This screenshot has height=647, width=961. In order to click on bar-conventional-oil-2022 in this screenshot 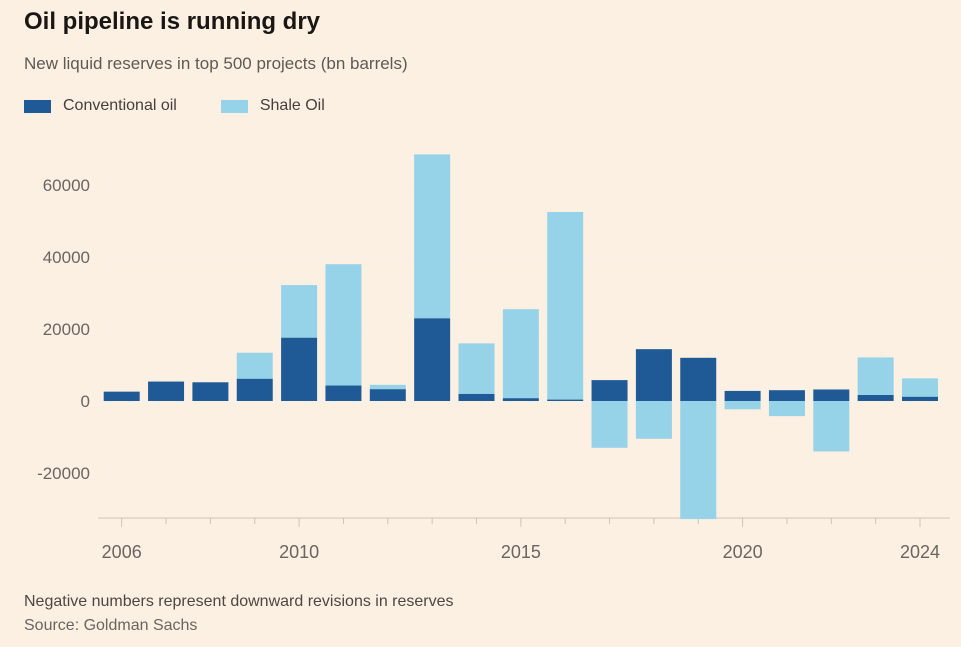, I will do `click(831, 395)`.